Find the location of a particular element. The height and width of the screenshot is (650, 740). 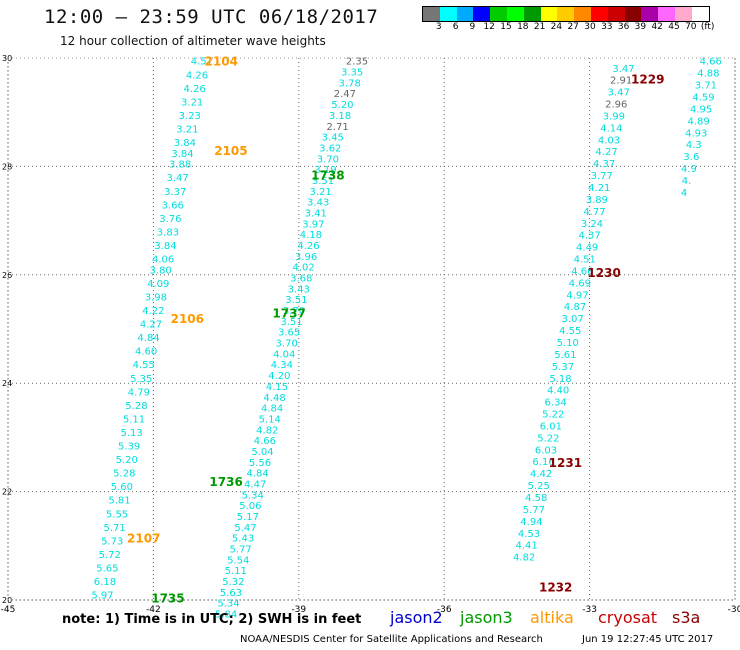

lon-tick-label: -30 is located at coordinates (734, 610).